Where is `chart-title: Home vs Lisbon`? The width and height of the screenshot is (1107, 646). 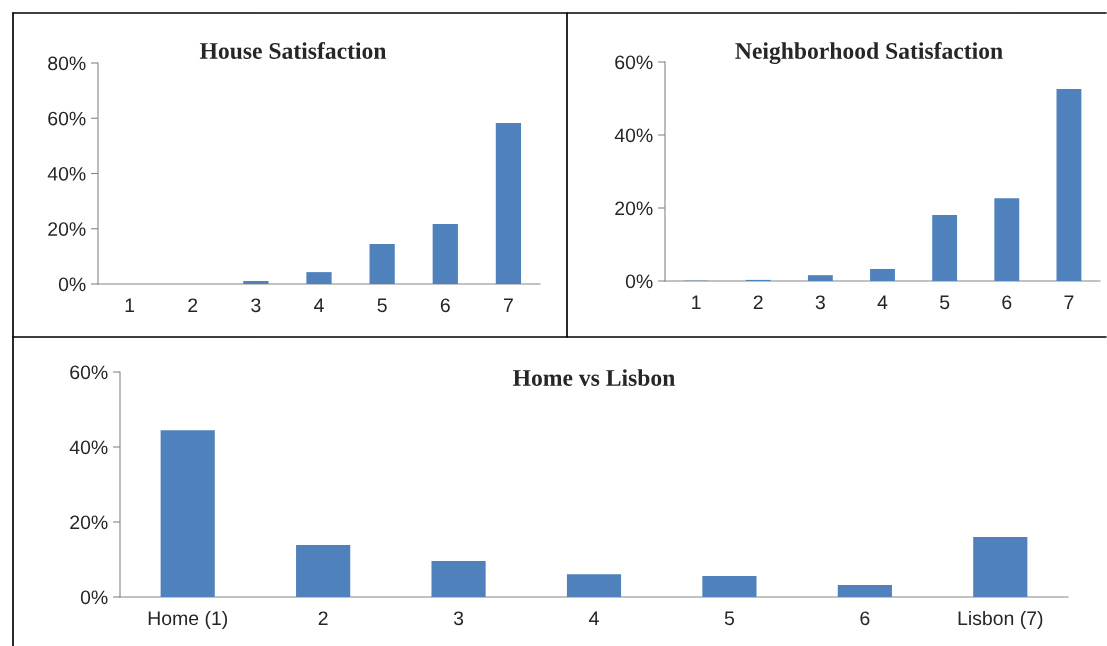 chart-title: Home vs Lisbon is located at coordinates (594, 377).